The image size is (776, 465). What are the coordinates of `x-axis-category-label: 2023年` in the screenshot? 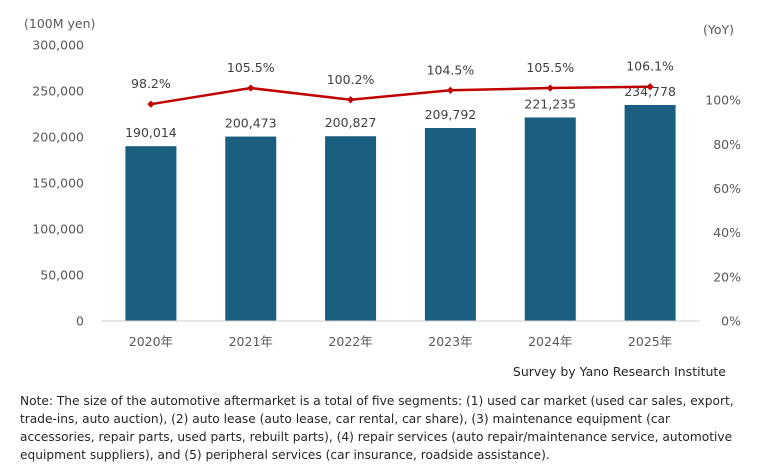 It's located at (450, 341).